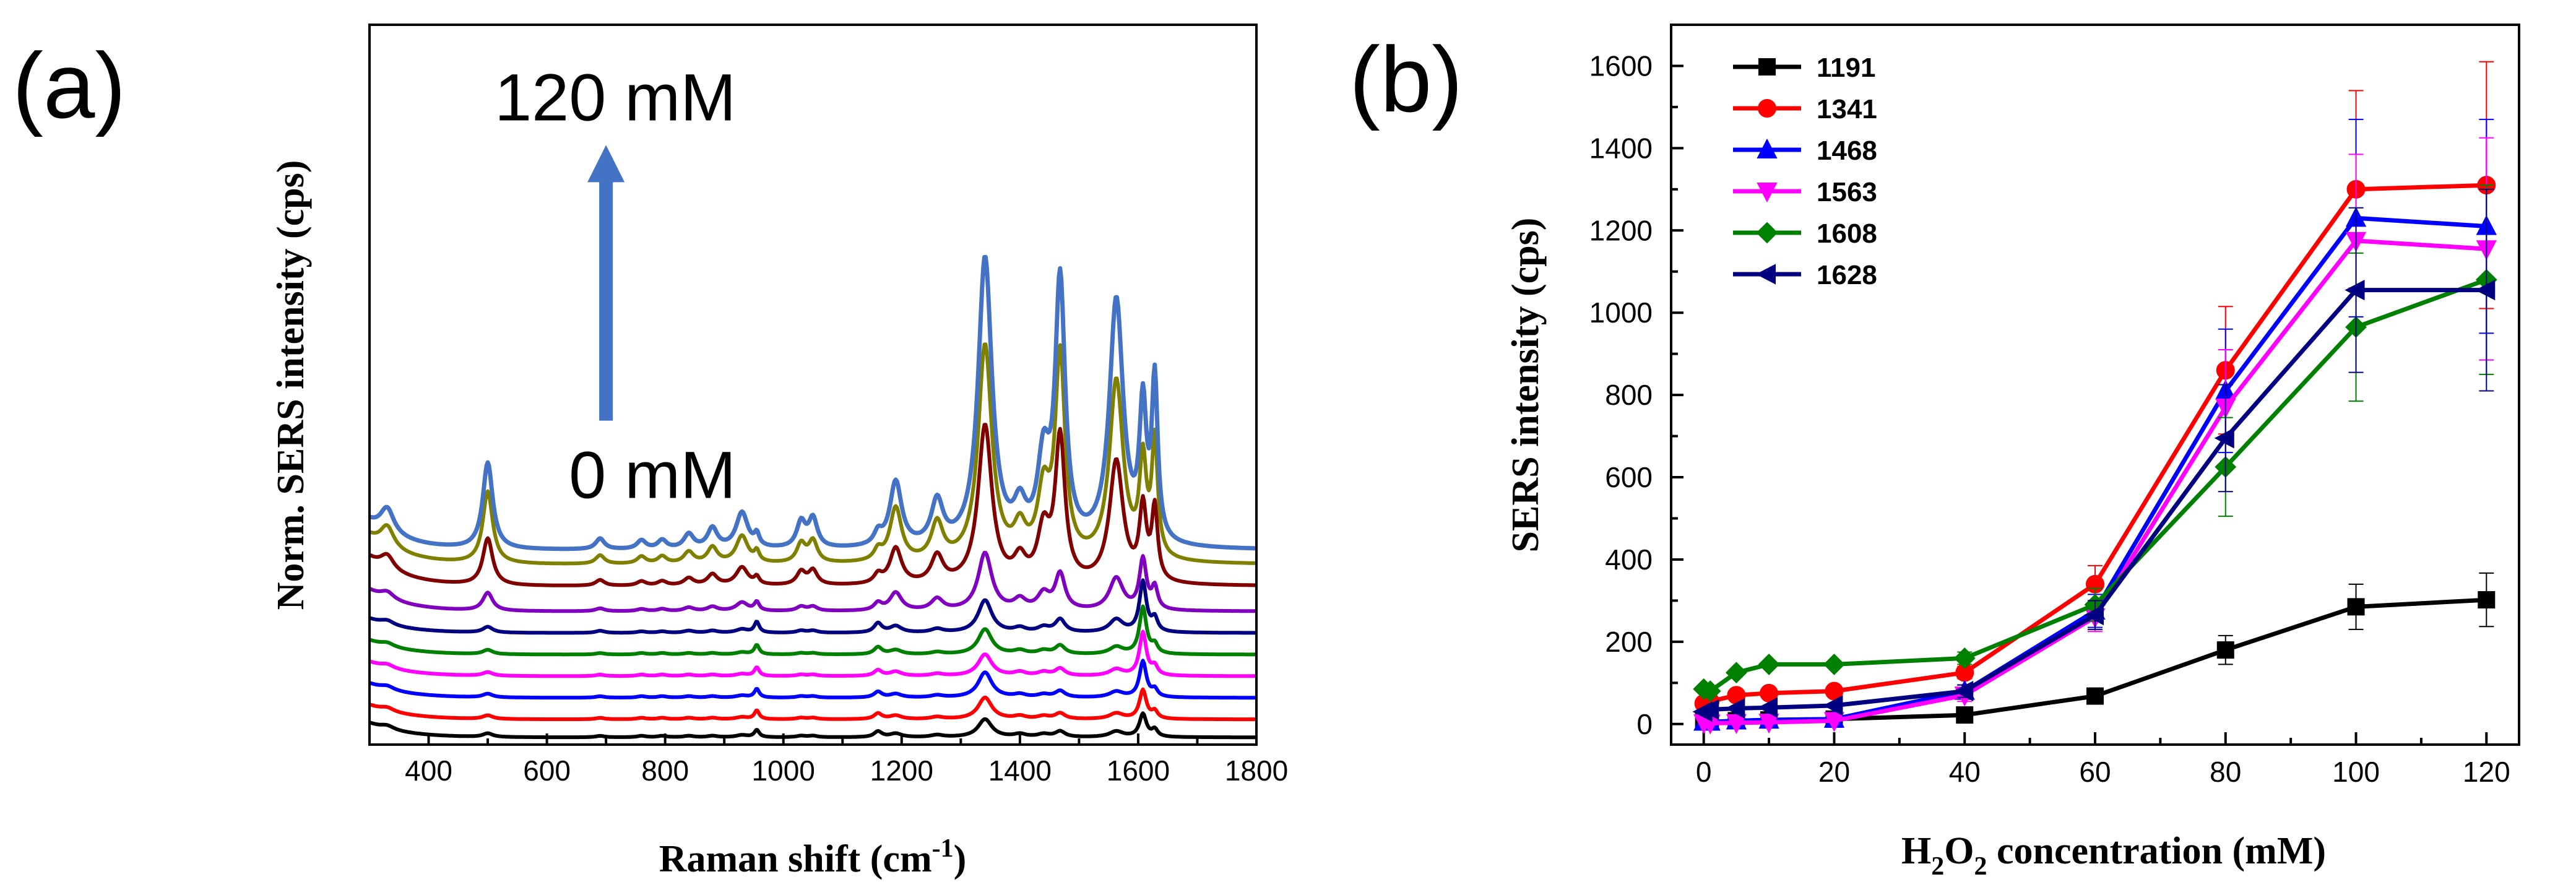 The image size is (2576, 895). What do you see at coordinates (1916, 851) in the screenshot?
I see `panel-b-xlabel-h: H` at bounding box center [1916, 851].